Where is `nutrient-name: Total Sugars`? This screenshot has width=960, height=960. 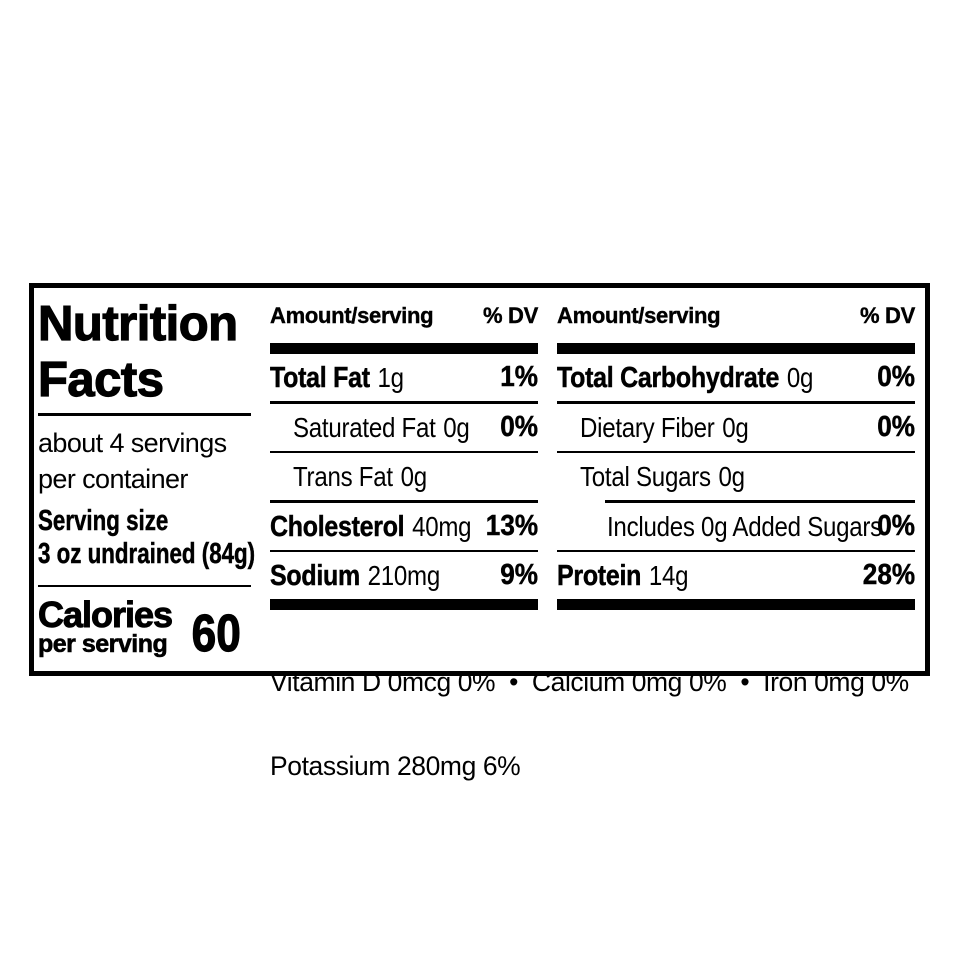 nutrient-name: Total Sugars is located at coordinates (645, 476).